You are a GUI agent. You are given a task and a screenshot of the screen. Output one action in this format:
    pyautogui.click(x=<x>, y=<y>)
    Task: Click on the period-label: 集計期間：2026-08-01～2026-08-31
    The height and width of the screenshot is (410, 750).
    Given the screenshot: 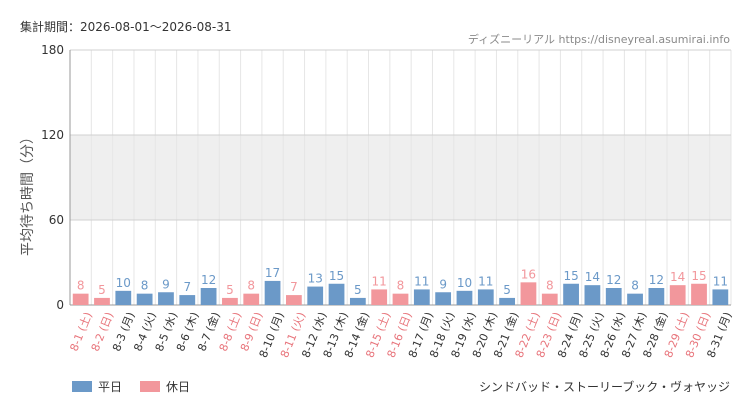 What is the action you would take?
    pyautogui.click(x=126, y=27)
    